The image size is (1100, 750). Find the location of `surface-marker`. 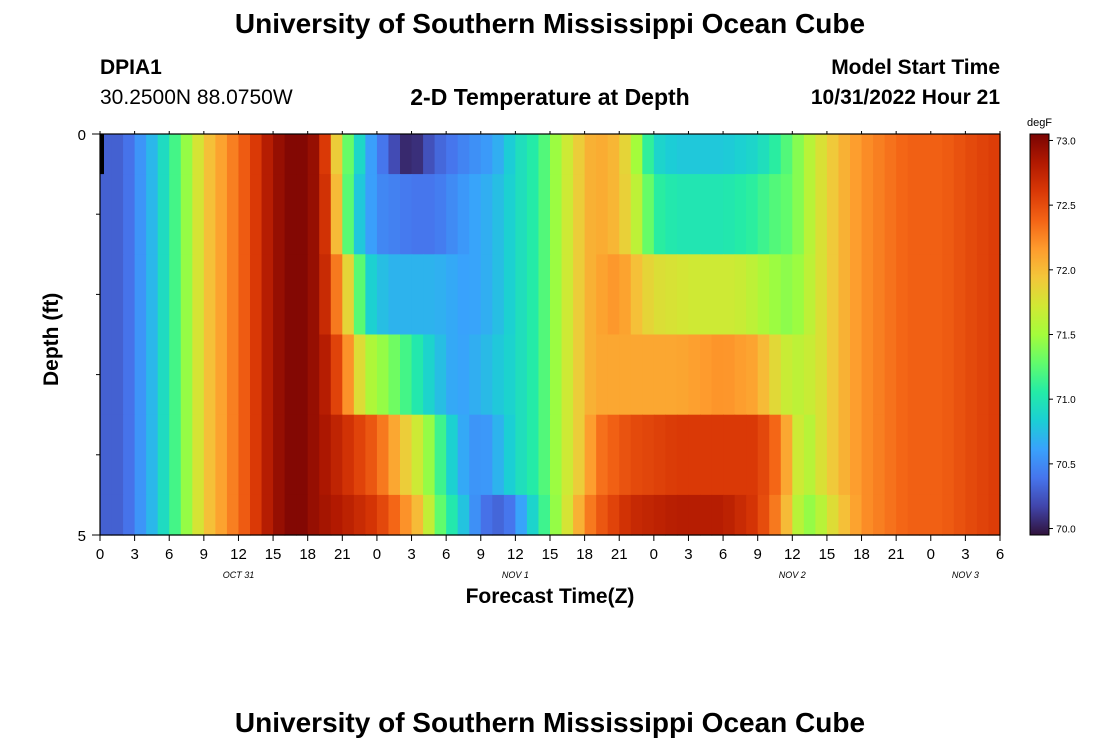

surface-marker is located at coordinates (102, 154).